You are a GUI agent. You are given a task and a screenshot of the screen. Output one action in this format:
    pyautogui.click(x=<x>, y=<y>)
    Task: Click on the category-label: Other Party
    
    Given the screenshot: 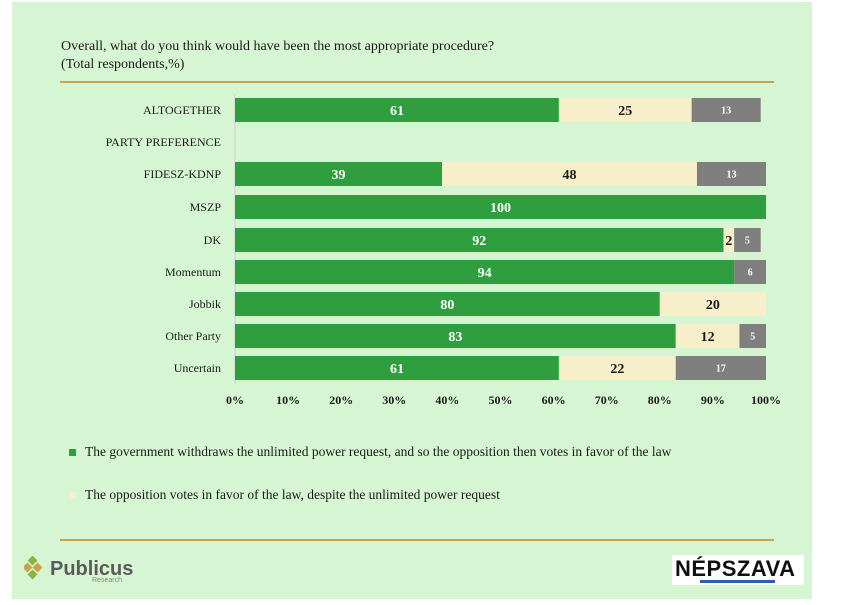 What is the action you would take?
    pyautogui.click(x=193, y=336)
    